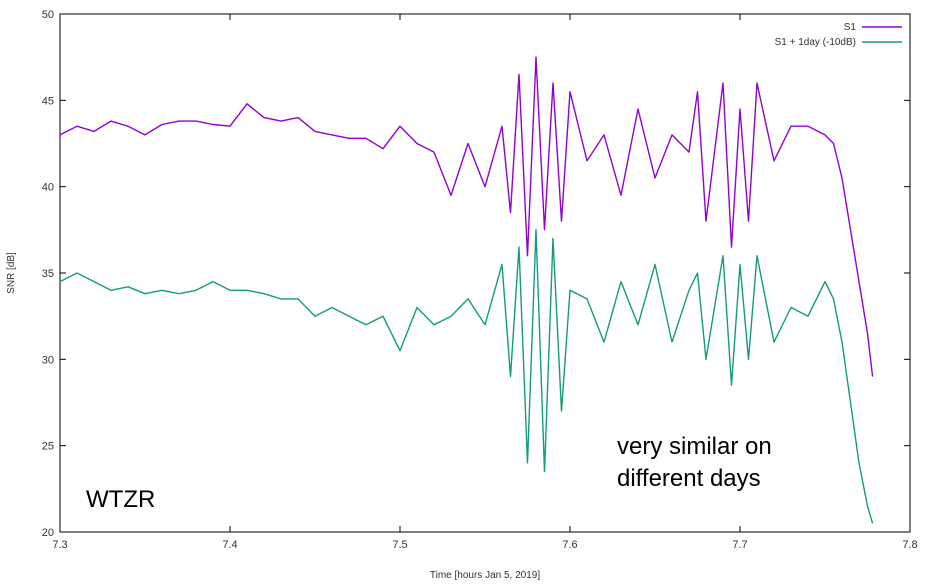  I want to click on annotation-note-line-2: different days, so click(689, 478).